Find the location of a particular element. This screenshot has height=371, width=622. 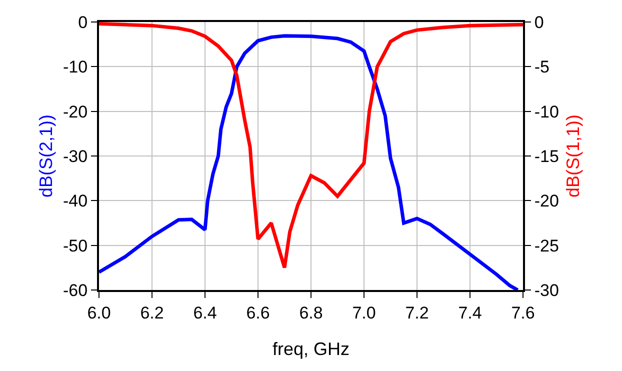

y-tick-label: -50 is located at coordinates (75, 246).